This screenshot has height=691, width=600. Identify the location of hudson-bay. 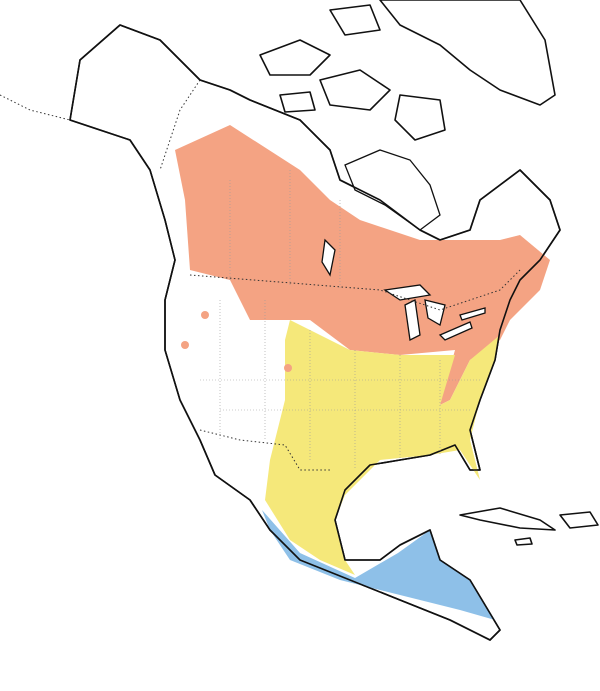
(392, 190).